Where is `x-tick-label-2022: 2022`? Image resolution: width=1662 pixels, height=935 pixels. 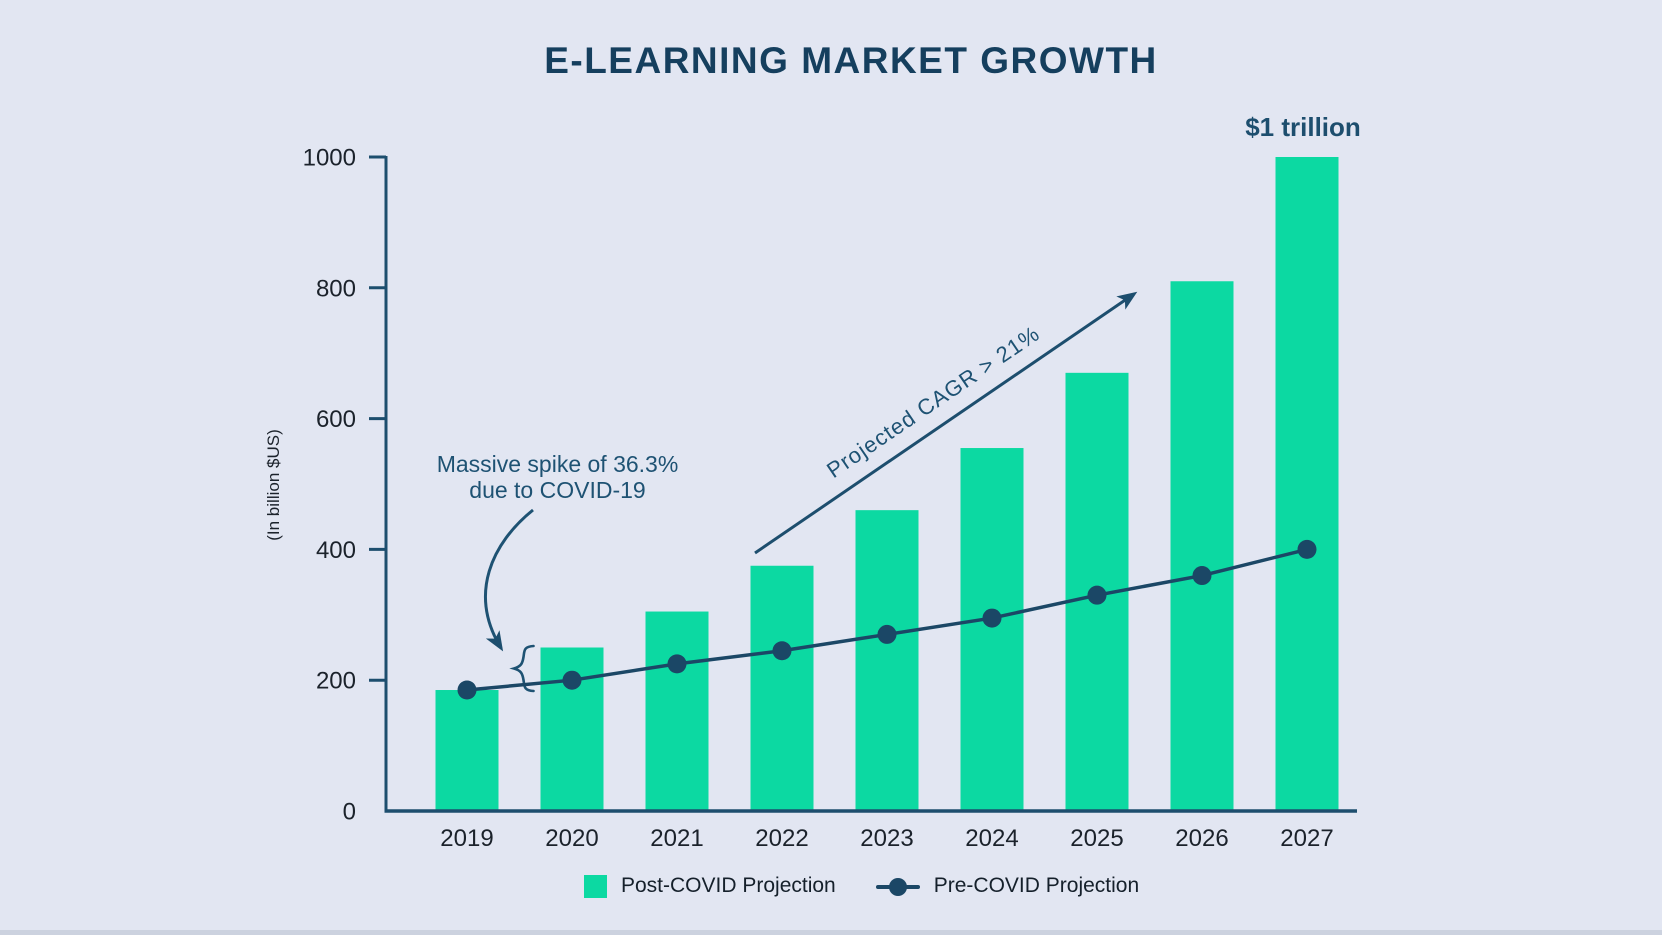
x-tick-label-2022: 2022 is located at coordinates (781, 838).